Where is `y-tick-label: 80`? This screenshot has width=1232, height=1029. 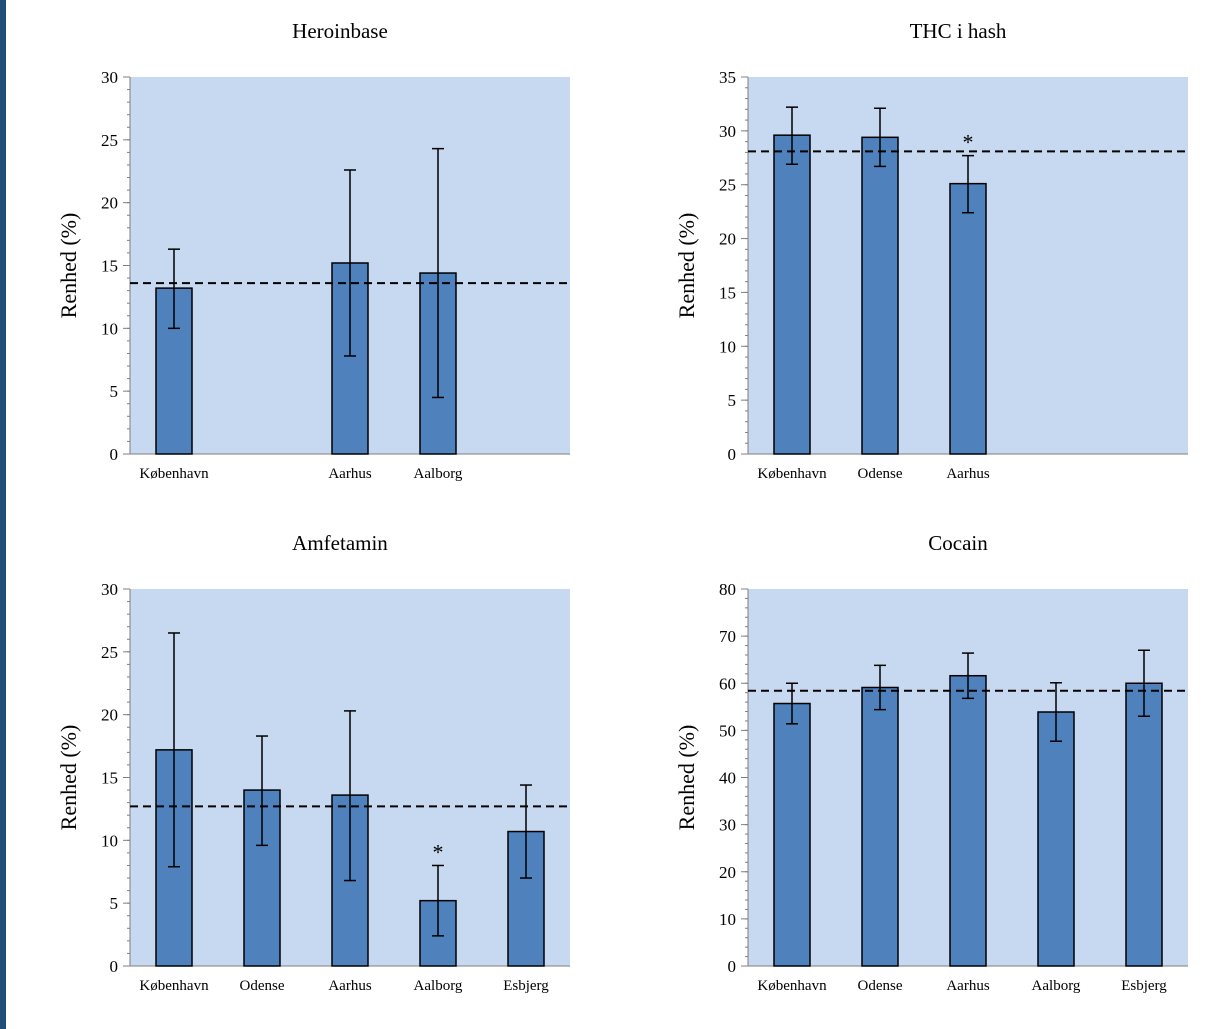
y-tick-label: 80 is located at coordinates (727, 589).